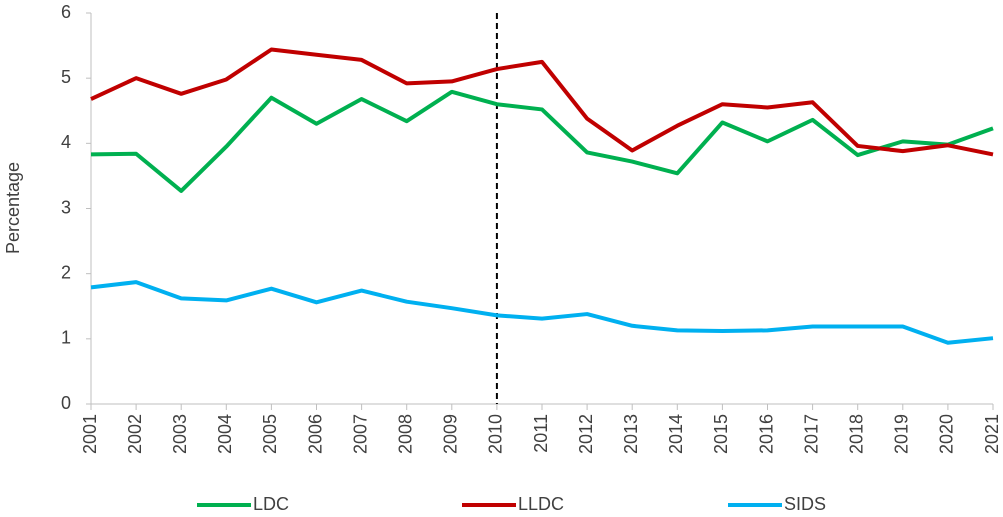 This screenshot has height=517, width=1003. What do you see at coordinates (542, 312) in the screenshot?
I see `line-series` at bounding box center [542, 312].